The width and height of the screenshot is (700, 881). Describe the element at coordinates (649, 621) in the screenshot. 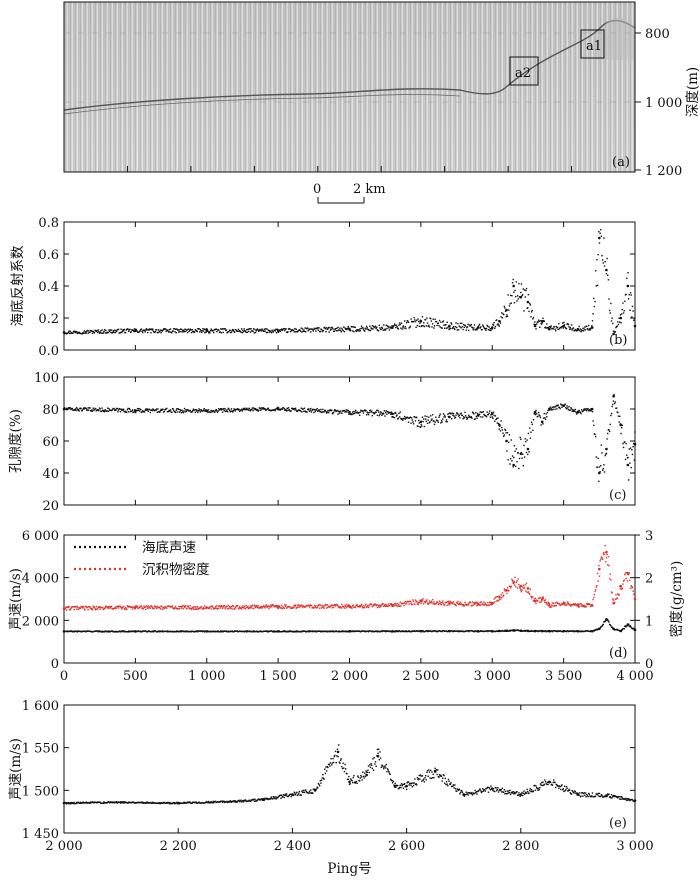

I see `panel-d-ytick-r-label-1: 1` at that location.